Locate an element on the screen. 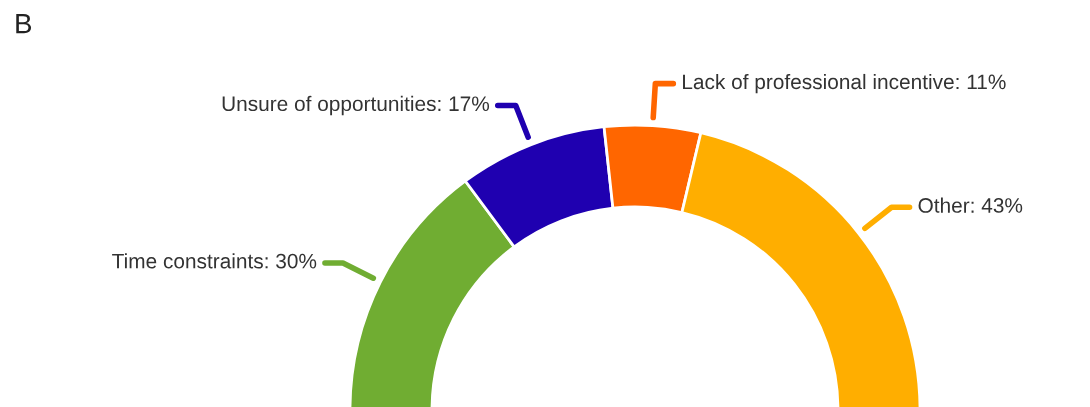 The image size is (1090, 407). slice-label: Time constraints: 30% is located at coordinates (214, 261).